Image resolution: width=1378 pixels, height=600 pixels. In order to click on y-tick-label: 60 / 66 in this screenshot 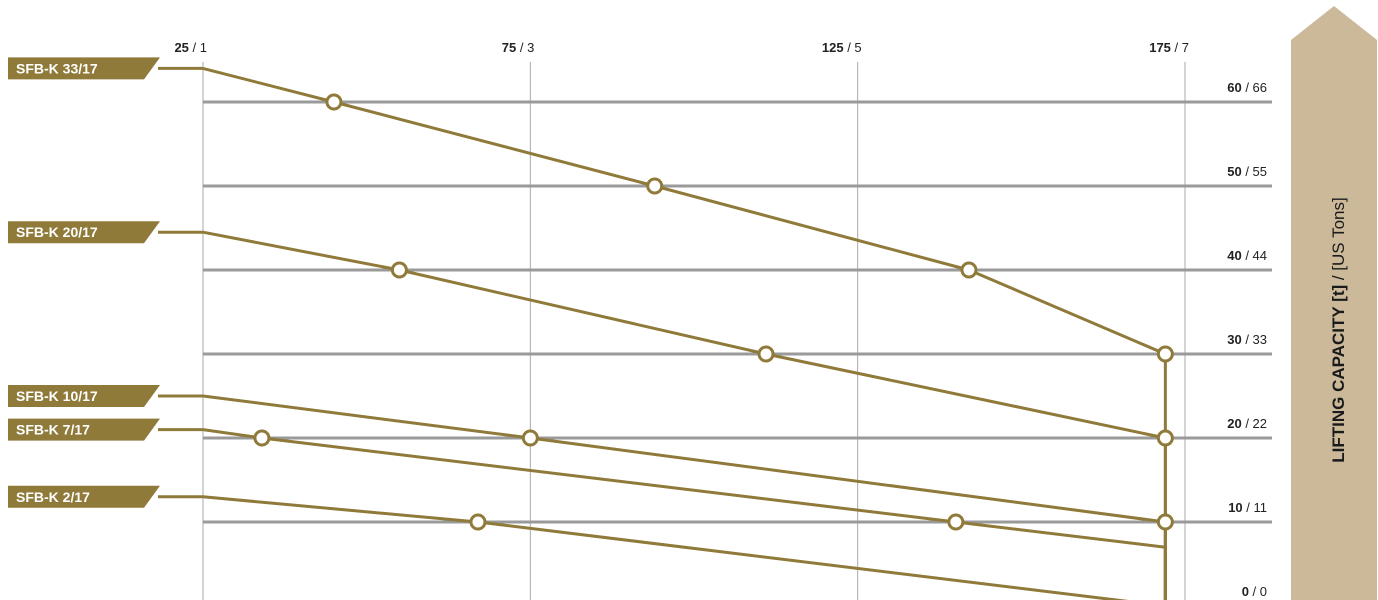, I will do `click(1247, 87)`.